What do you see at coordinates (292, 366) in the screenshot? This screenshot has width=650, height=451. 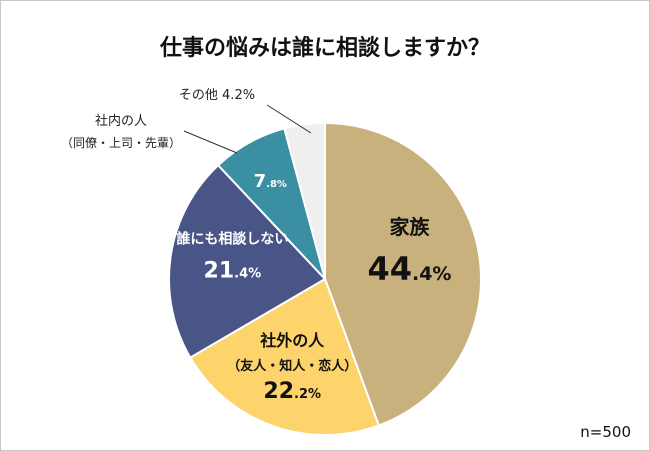 I see `slice-sublabel-1: （友人・知人・恋人）` at bounding box center [292, 366].